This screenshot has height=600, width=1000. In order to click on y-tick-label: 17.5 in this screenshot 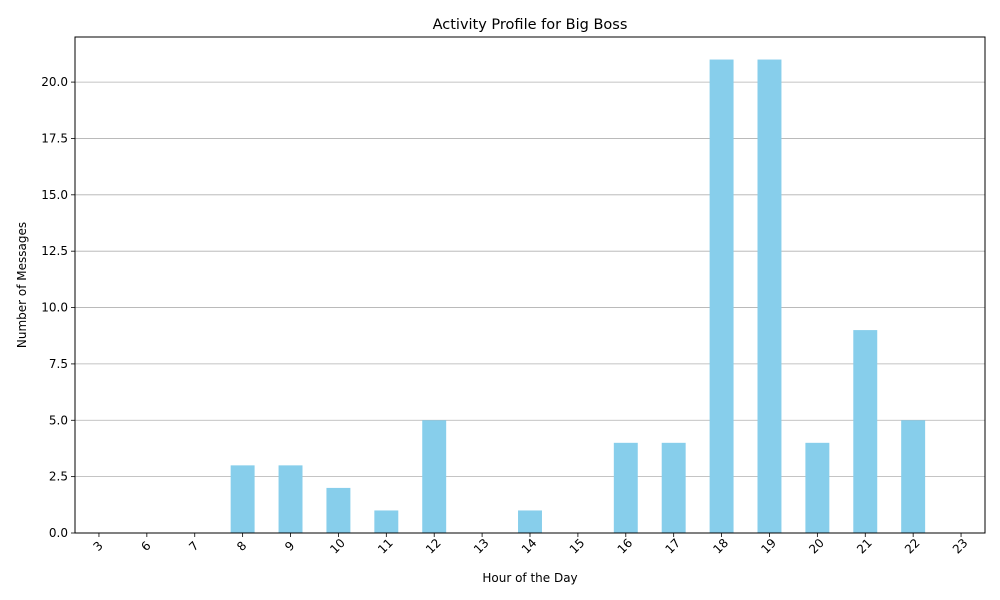, I will do `click(54, 138)`.